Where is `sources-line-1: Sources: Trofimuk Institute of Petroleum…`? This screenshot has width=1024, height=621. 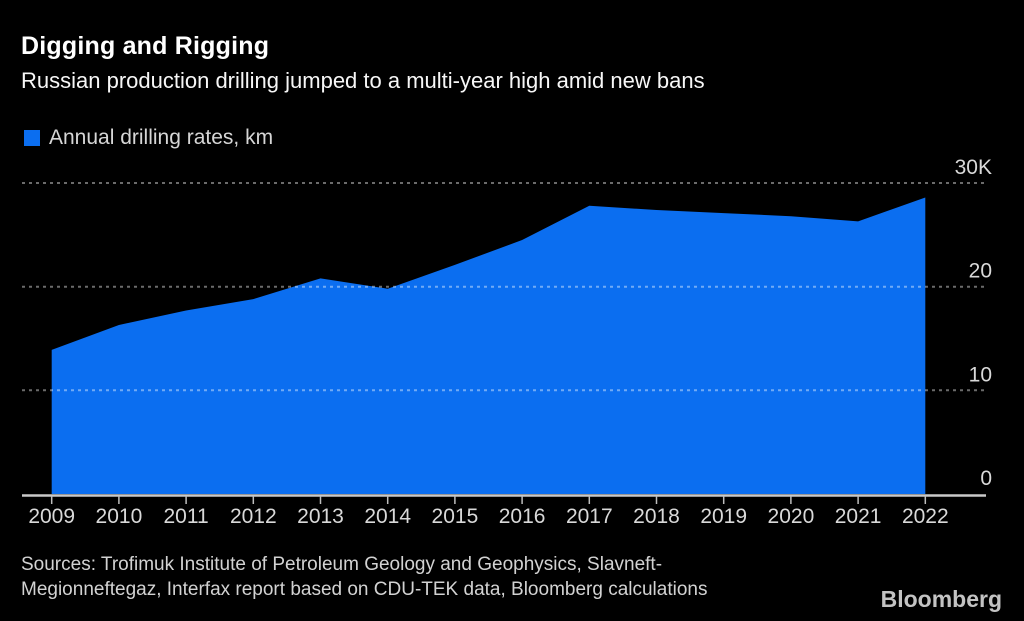 sources-line-1: Sources: Trofimuk Institute of Petroleum… is located at coordinates (342, 564).